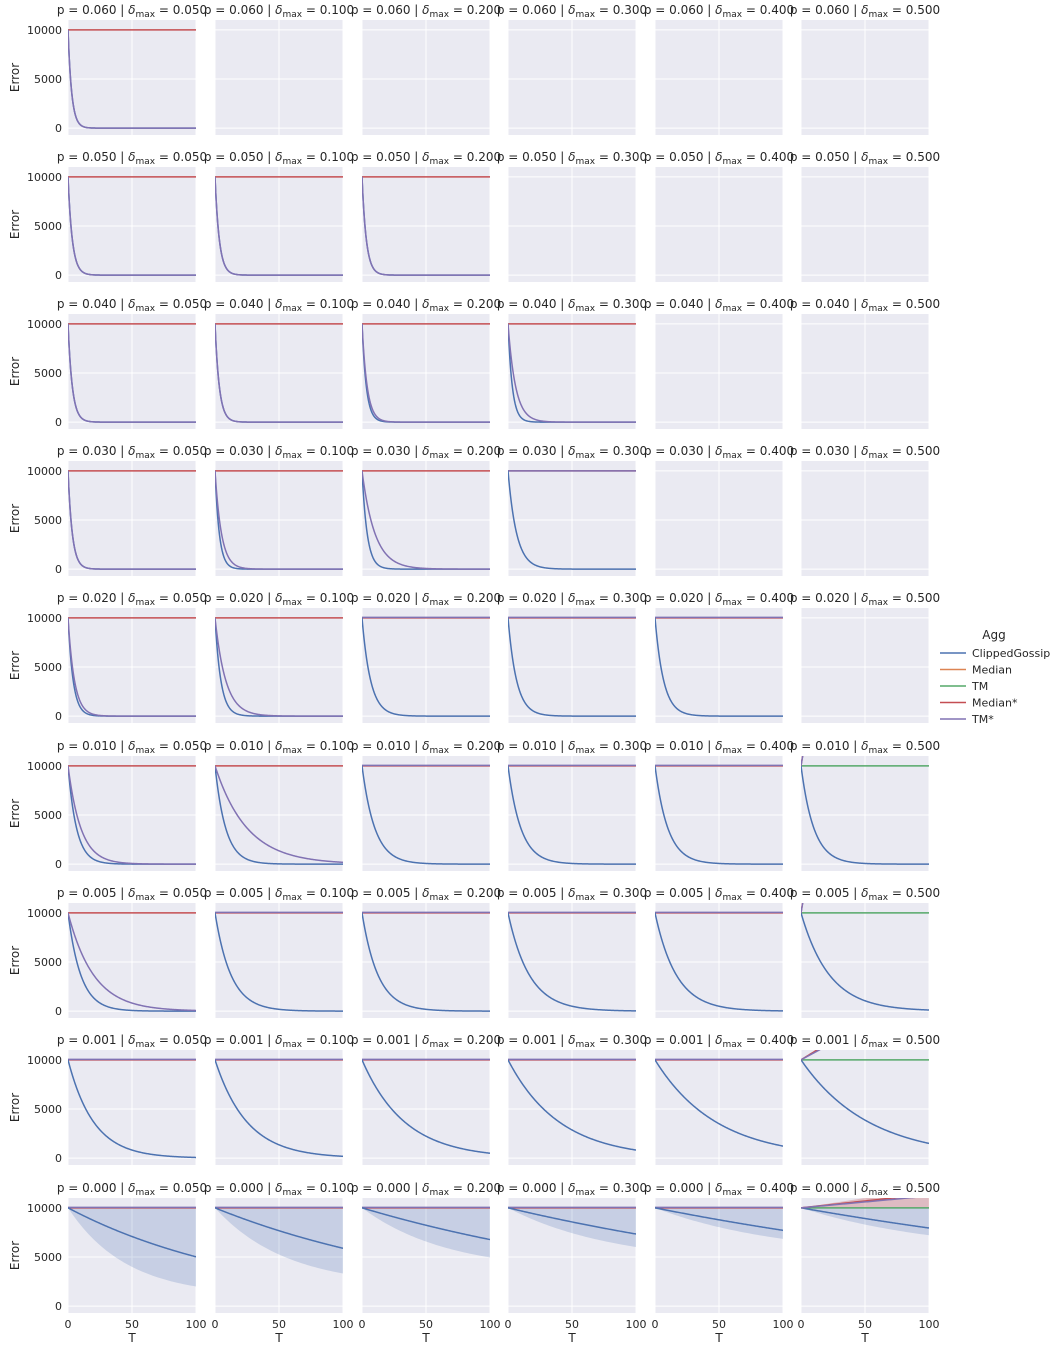 This screenshot has width=1052, height=1352. I want to click on facet-title: p = 0.020 | δmax = 0.100, so click(279, 599).